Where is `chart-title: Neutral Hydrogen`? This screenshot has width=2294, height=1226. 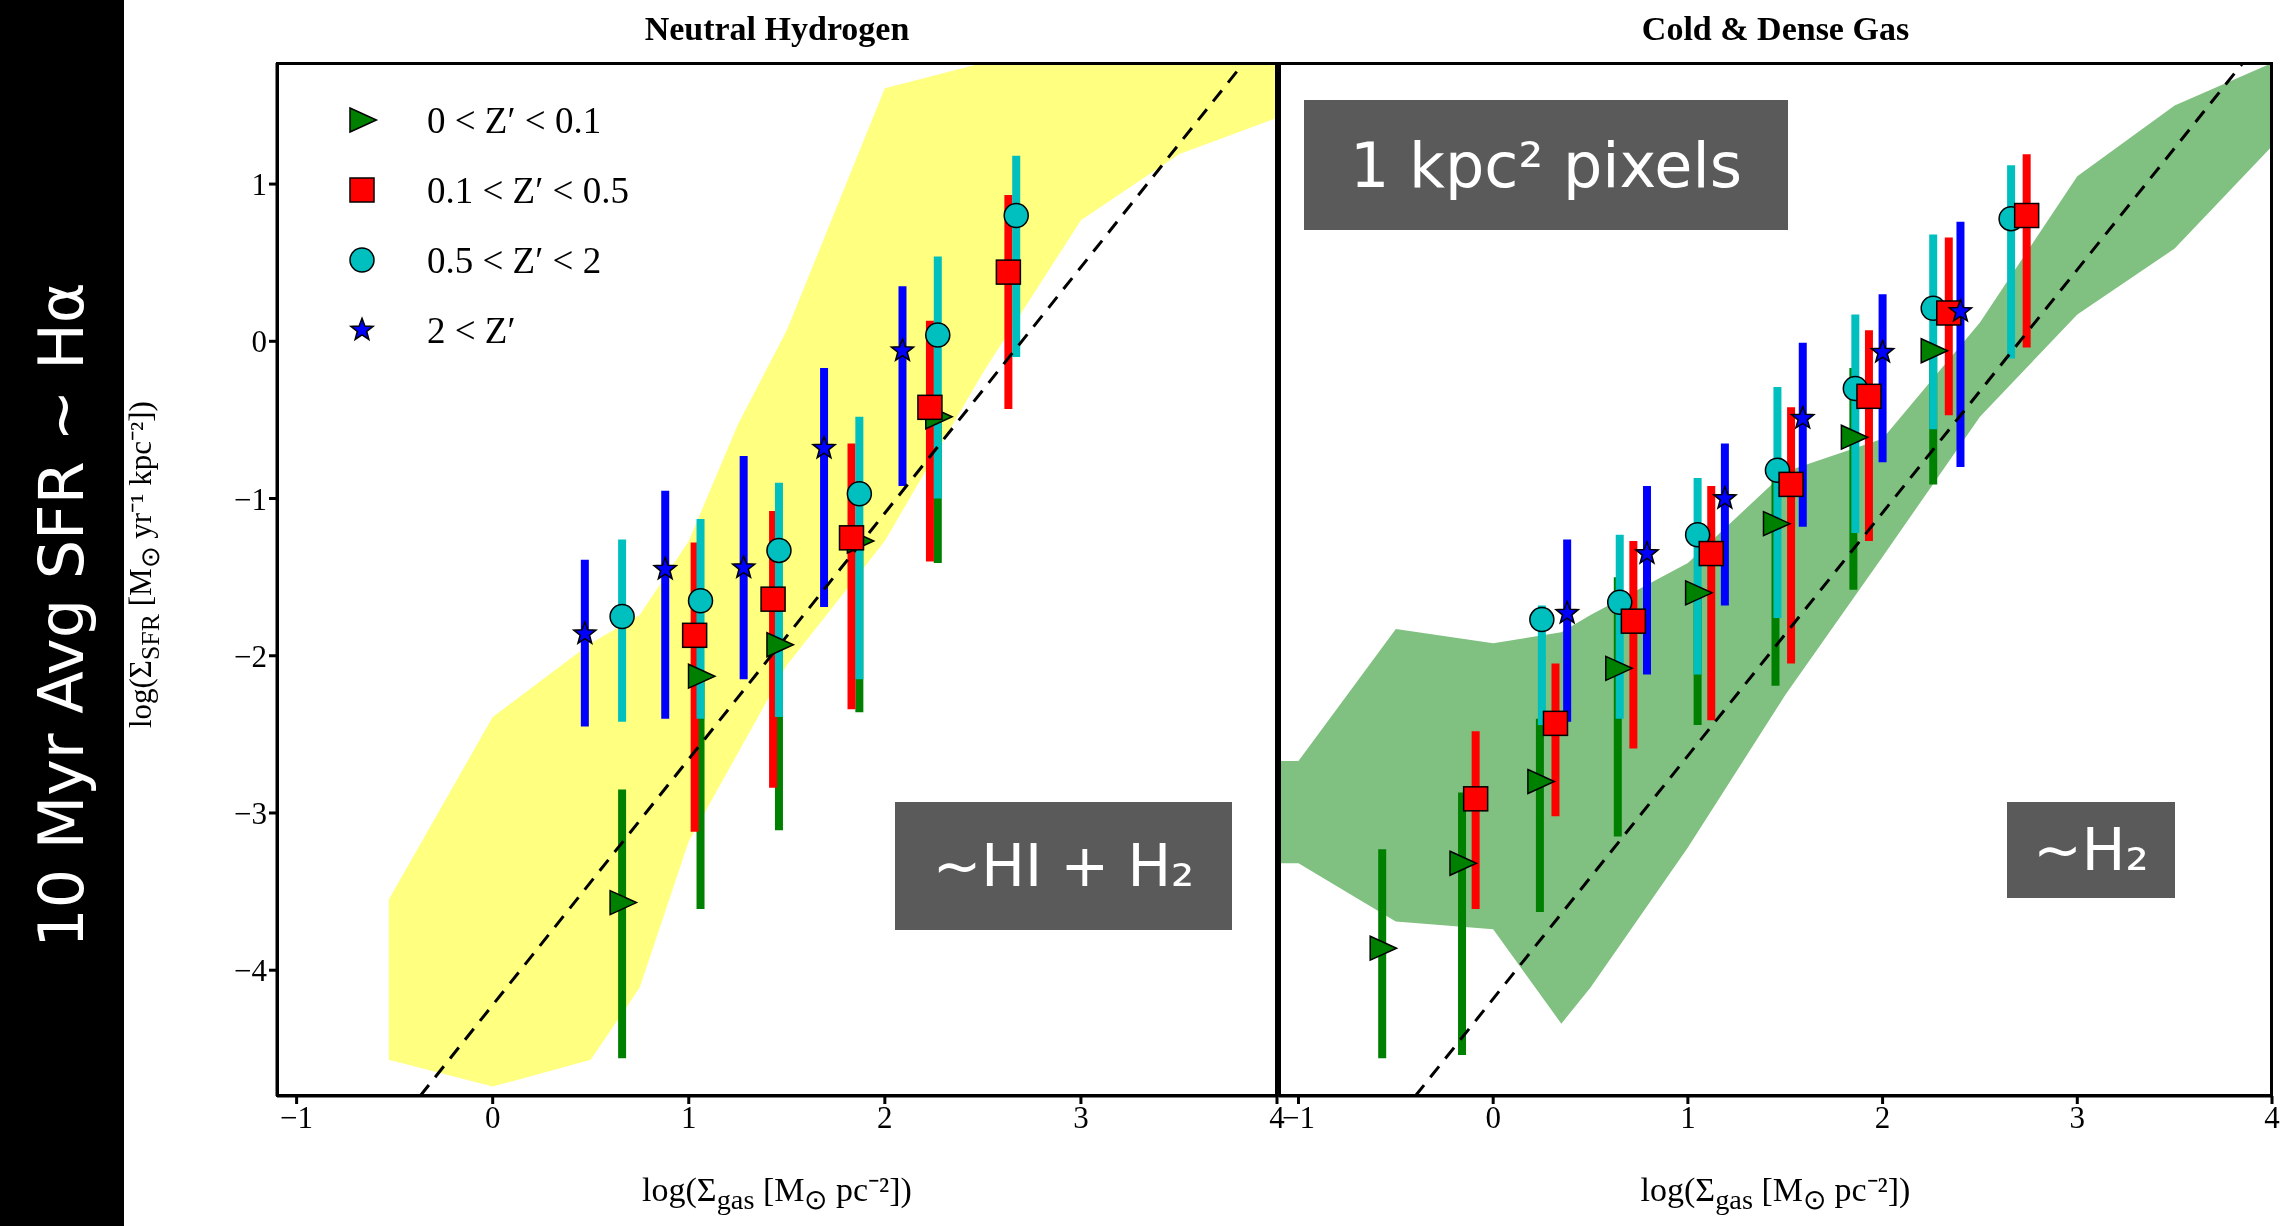
chart-title: Neutral Hydrogen is located at coordinates (777, 29).